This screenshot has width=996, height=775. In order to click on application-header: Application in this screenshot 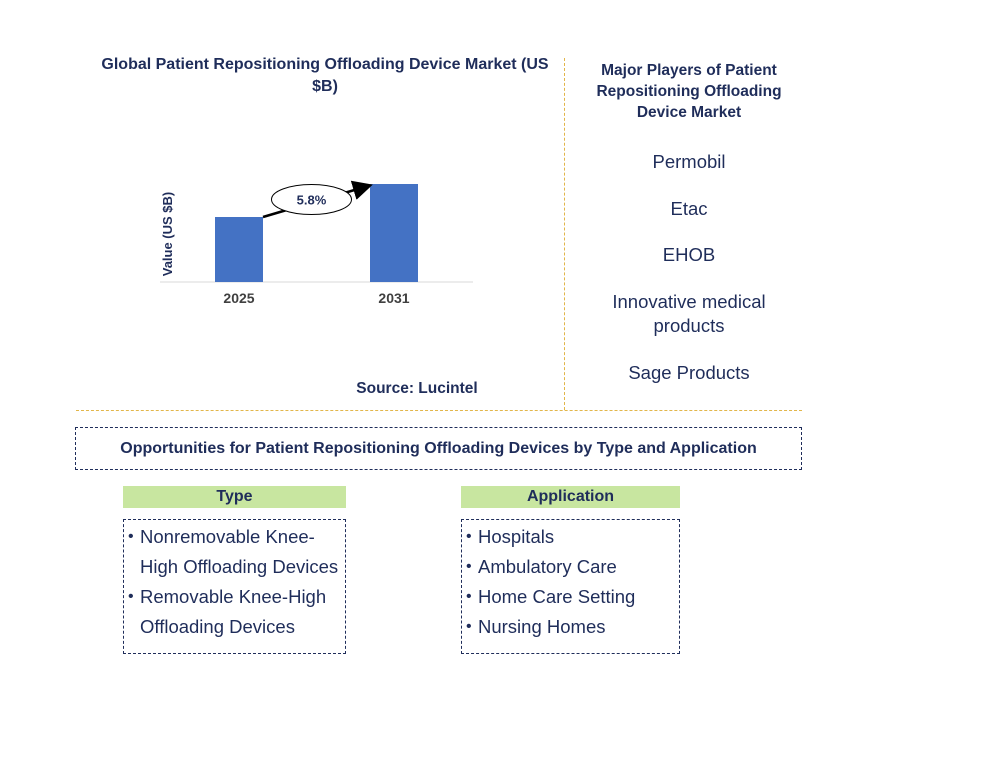, I will do `click(570, 497)`.